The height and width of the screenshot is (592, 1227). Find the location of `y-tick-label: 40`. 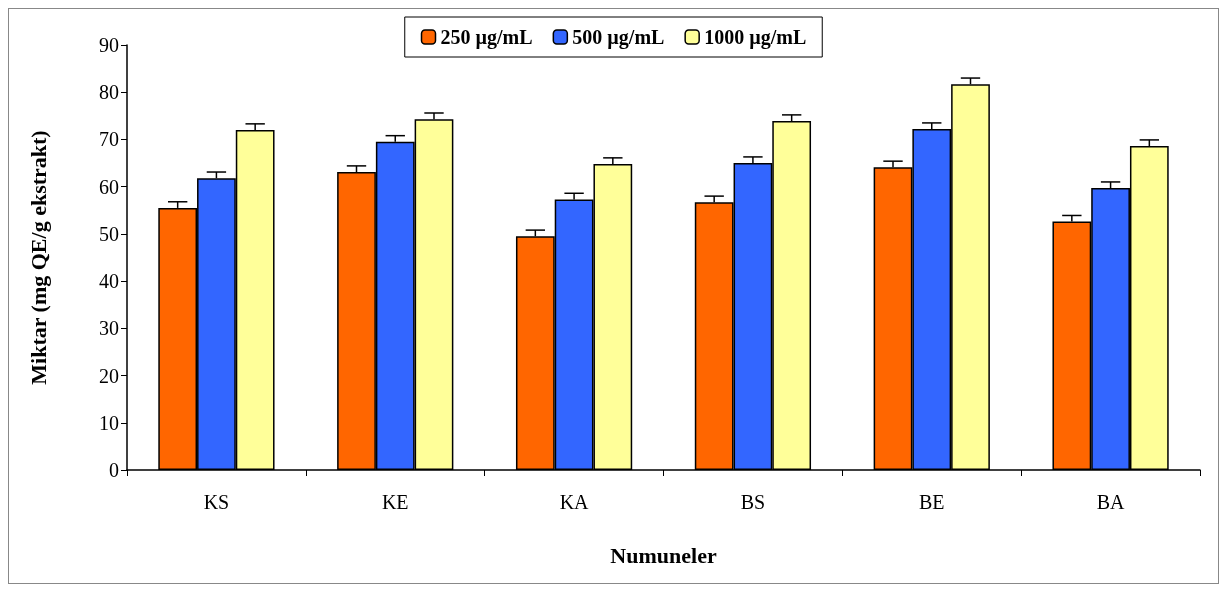

y-tick-label: 40 is located at coordinates (109, 281).